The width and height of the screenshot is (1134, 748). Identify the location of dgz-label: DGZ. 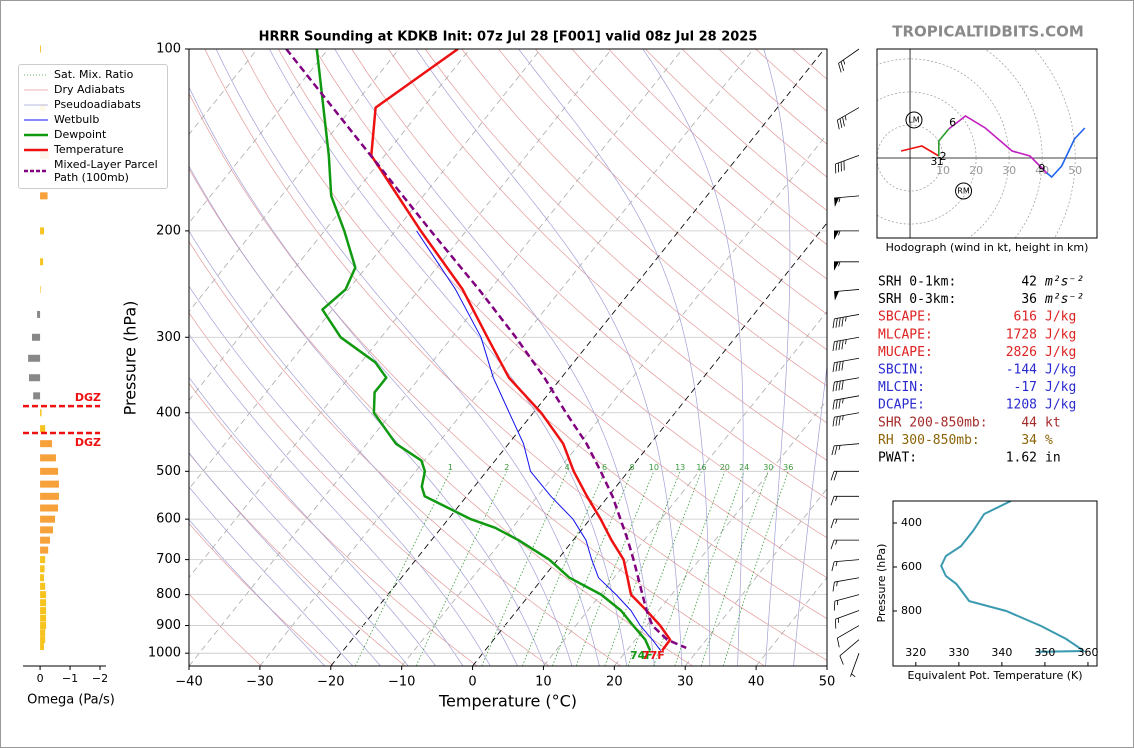
(88, 442).